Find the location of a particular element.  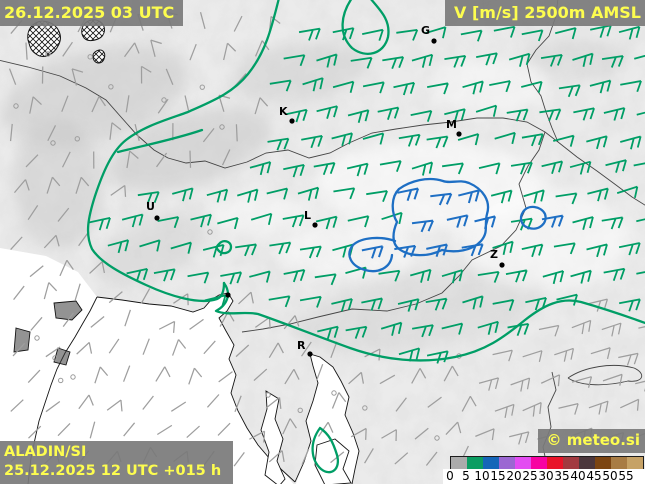

colorbar-value: 40 is located at coordinates (578, 476).